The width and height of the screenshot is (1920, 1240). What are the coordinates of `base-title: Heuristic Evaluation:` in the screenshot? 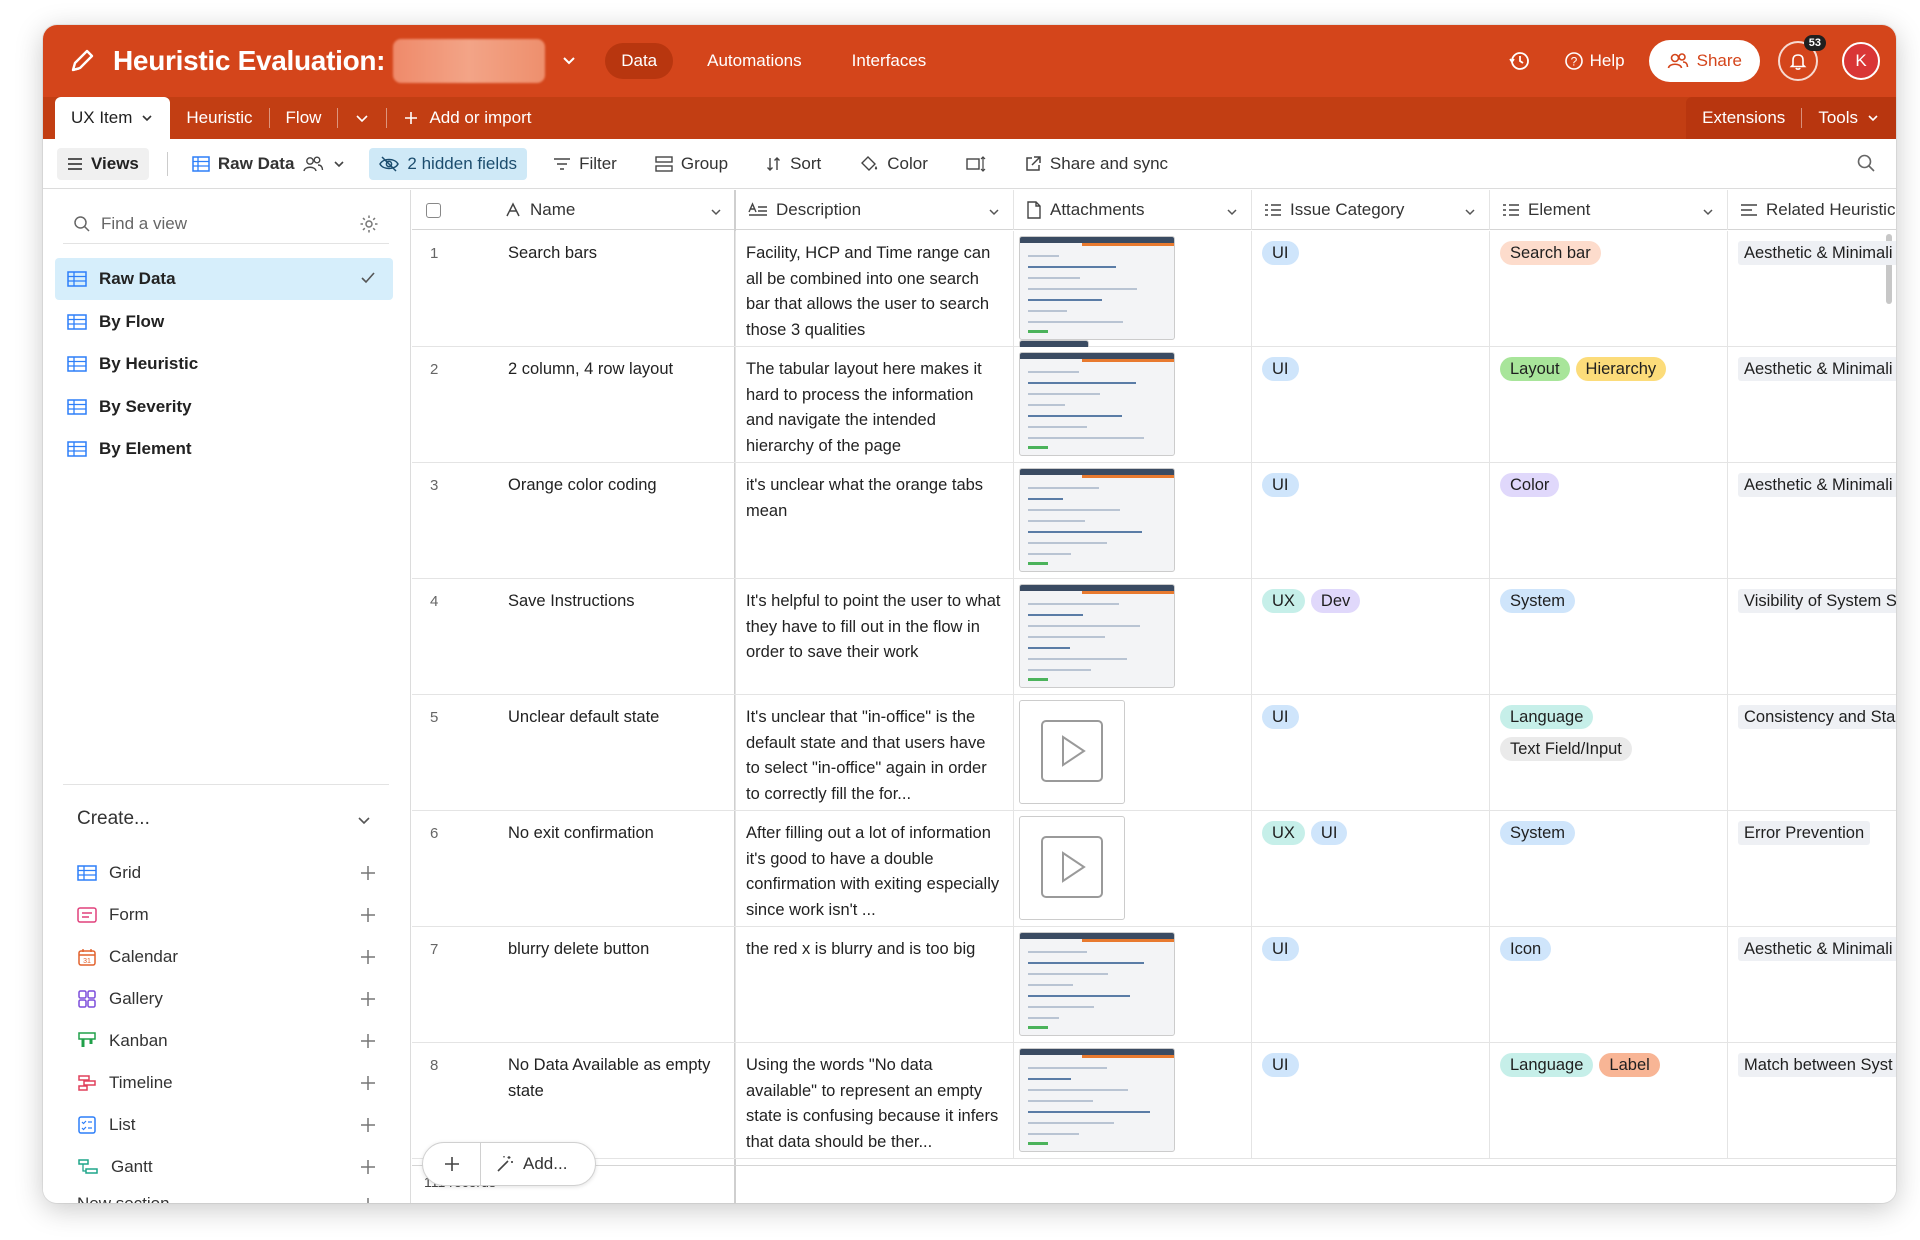 It's located at (249, 60).